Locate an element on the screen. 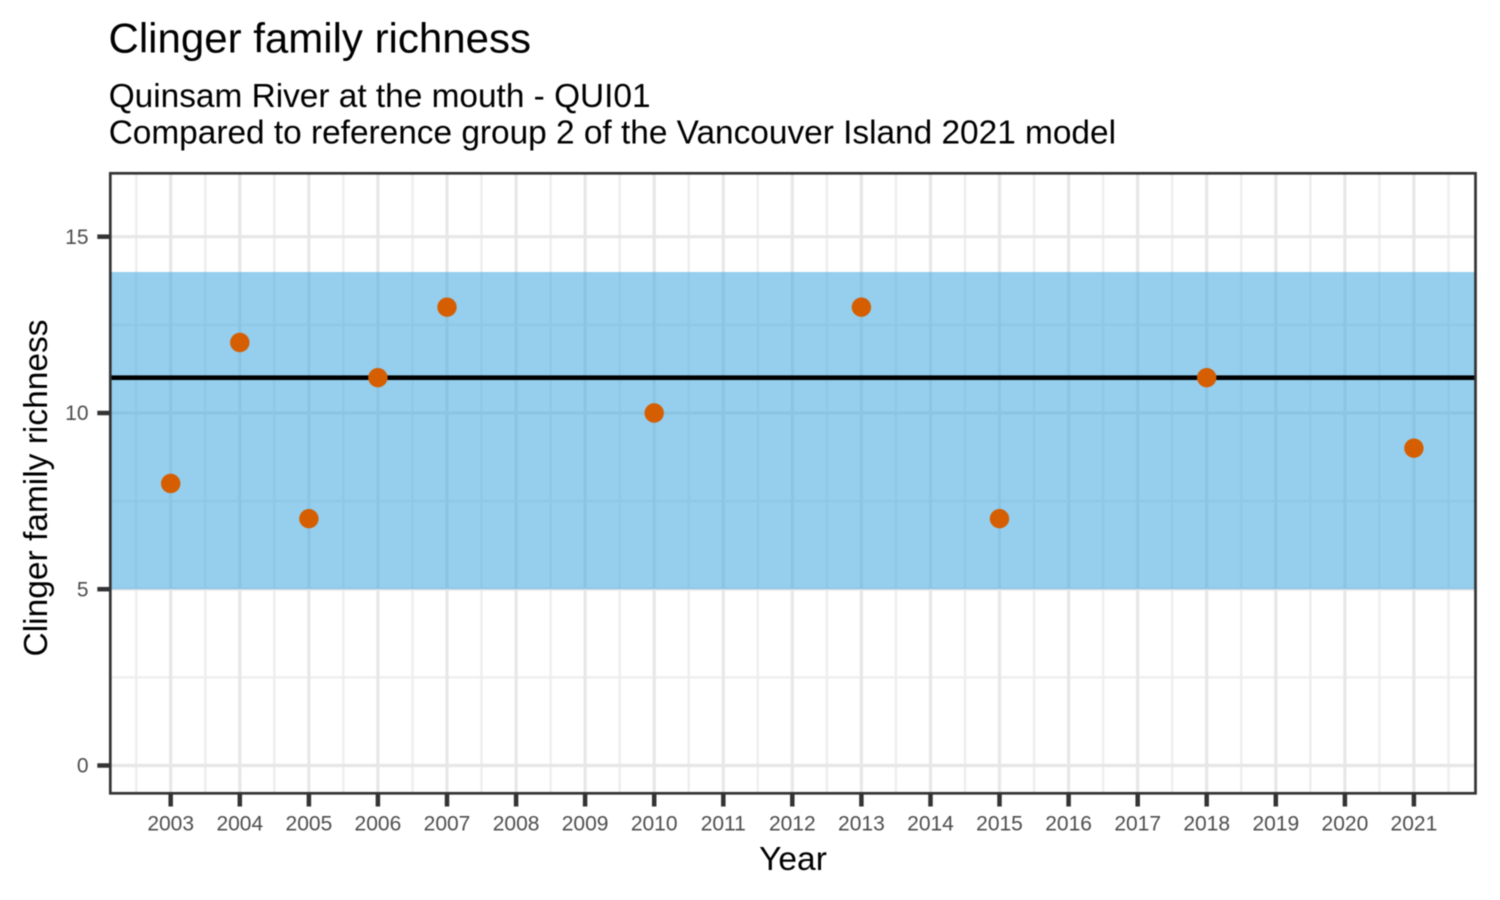  svg-text: 2014 is located at coordinates (930, 824).